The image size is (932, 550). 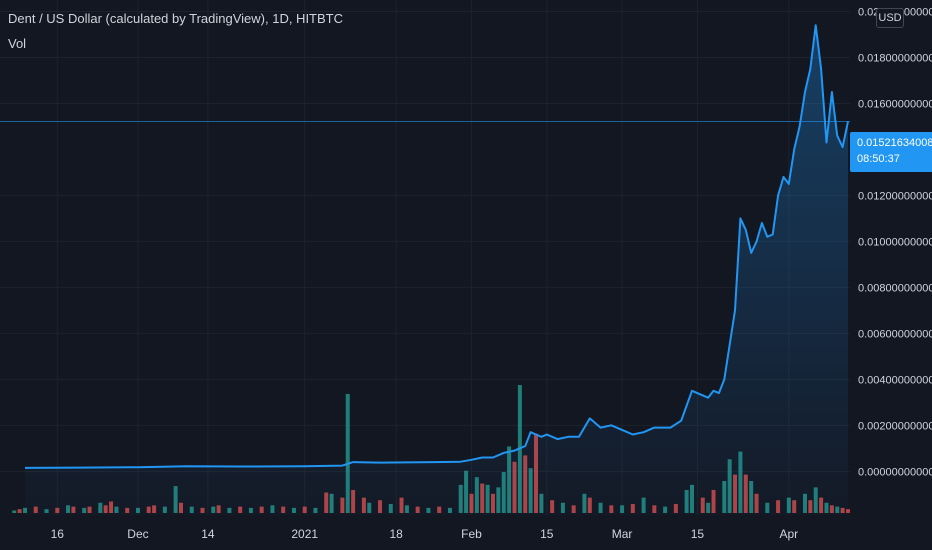 I want to click on x-tick-label: 18, so click(x=396, y=534).